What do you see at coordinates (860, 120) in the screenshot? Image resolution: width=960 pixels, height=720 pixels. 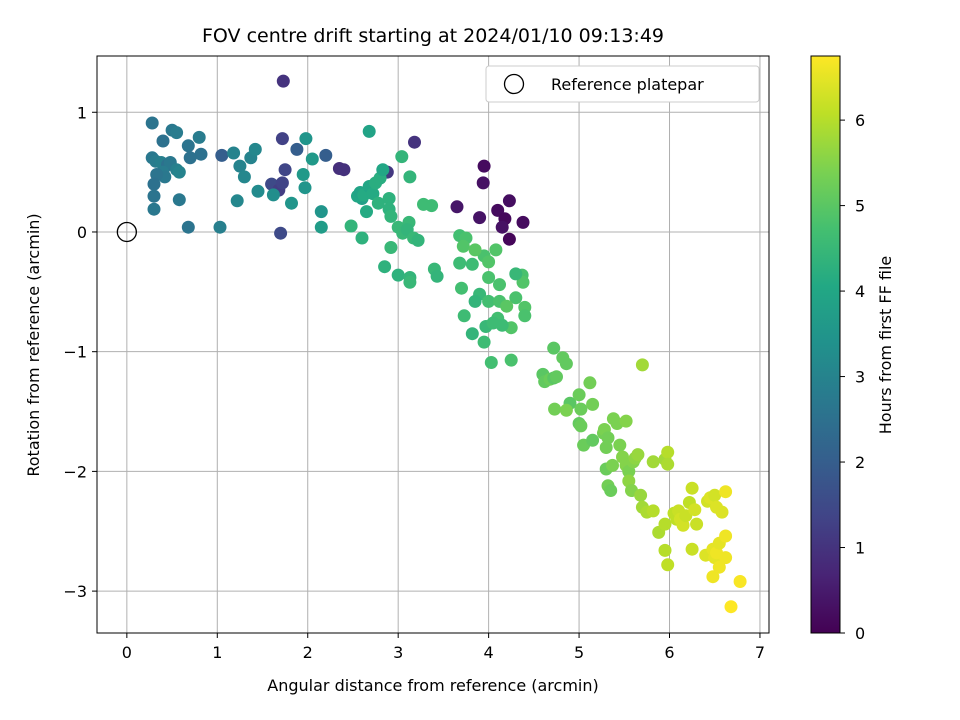 I see `colorbar-tick-label: 6` at bounding box center [860, 120].